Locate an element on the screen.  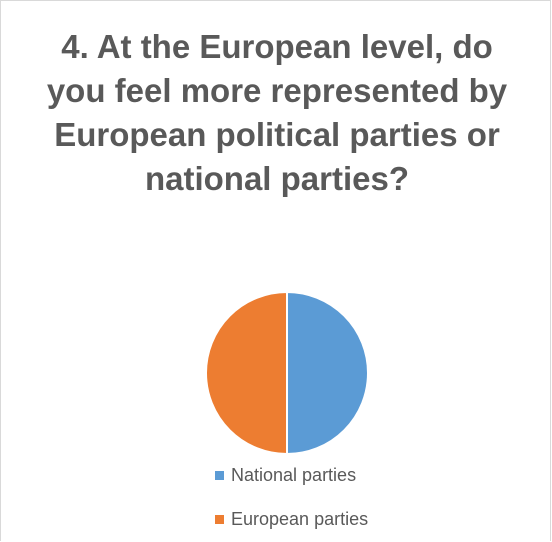
legend: National parties European parties is located at coordinates (330, 497).